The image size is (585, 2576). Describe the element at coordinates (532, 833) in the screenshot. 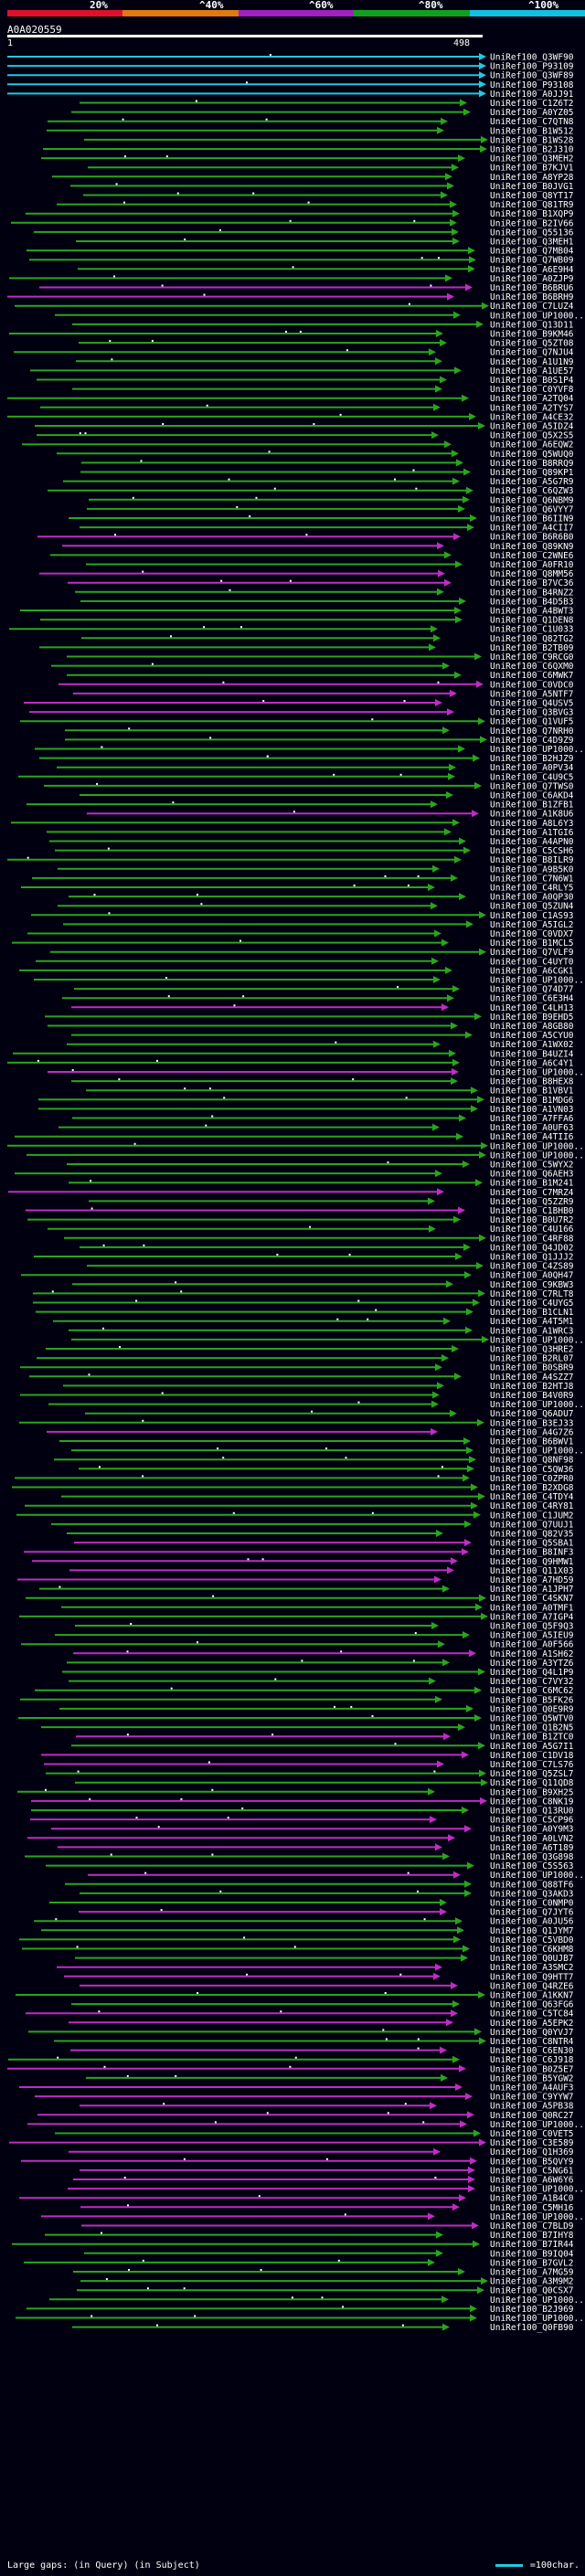

I see `hit-id-label: UniRef100_A1TGI6` at that location.